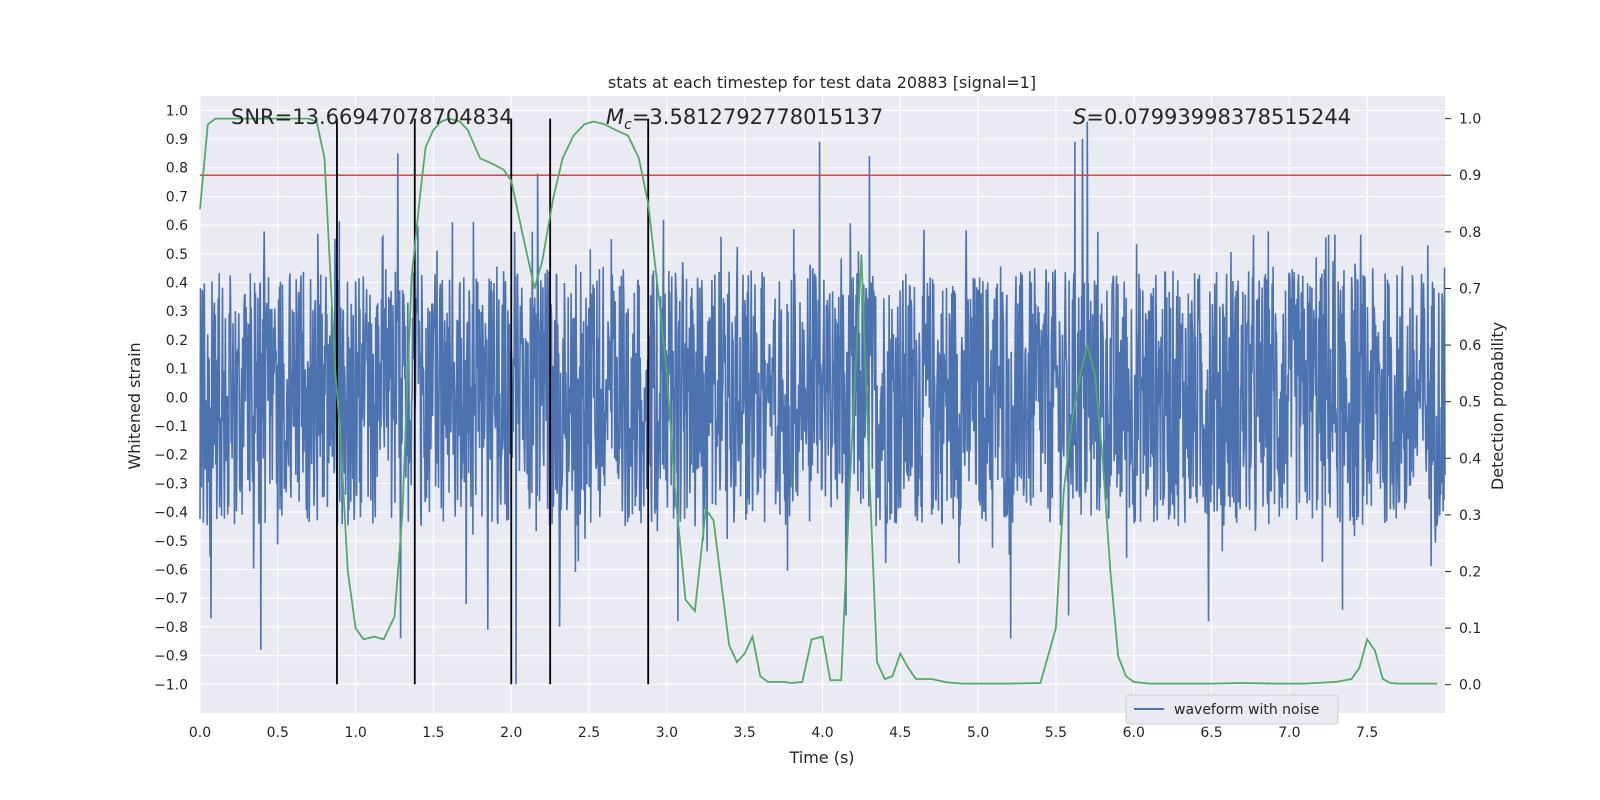  What do you see at coordinates (171, 456) in the screenshot?
I see `y-tick-label: −0.2` at bounding box center [171, 456].